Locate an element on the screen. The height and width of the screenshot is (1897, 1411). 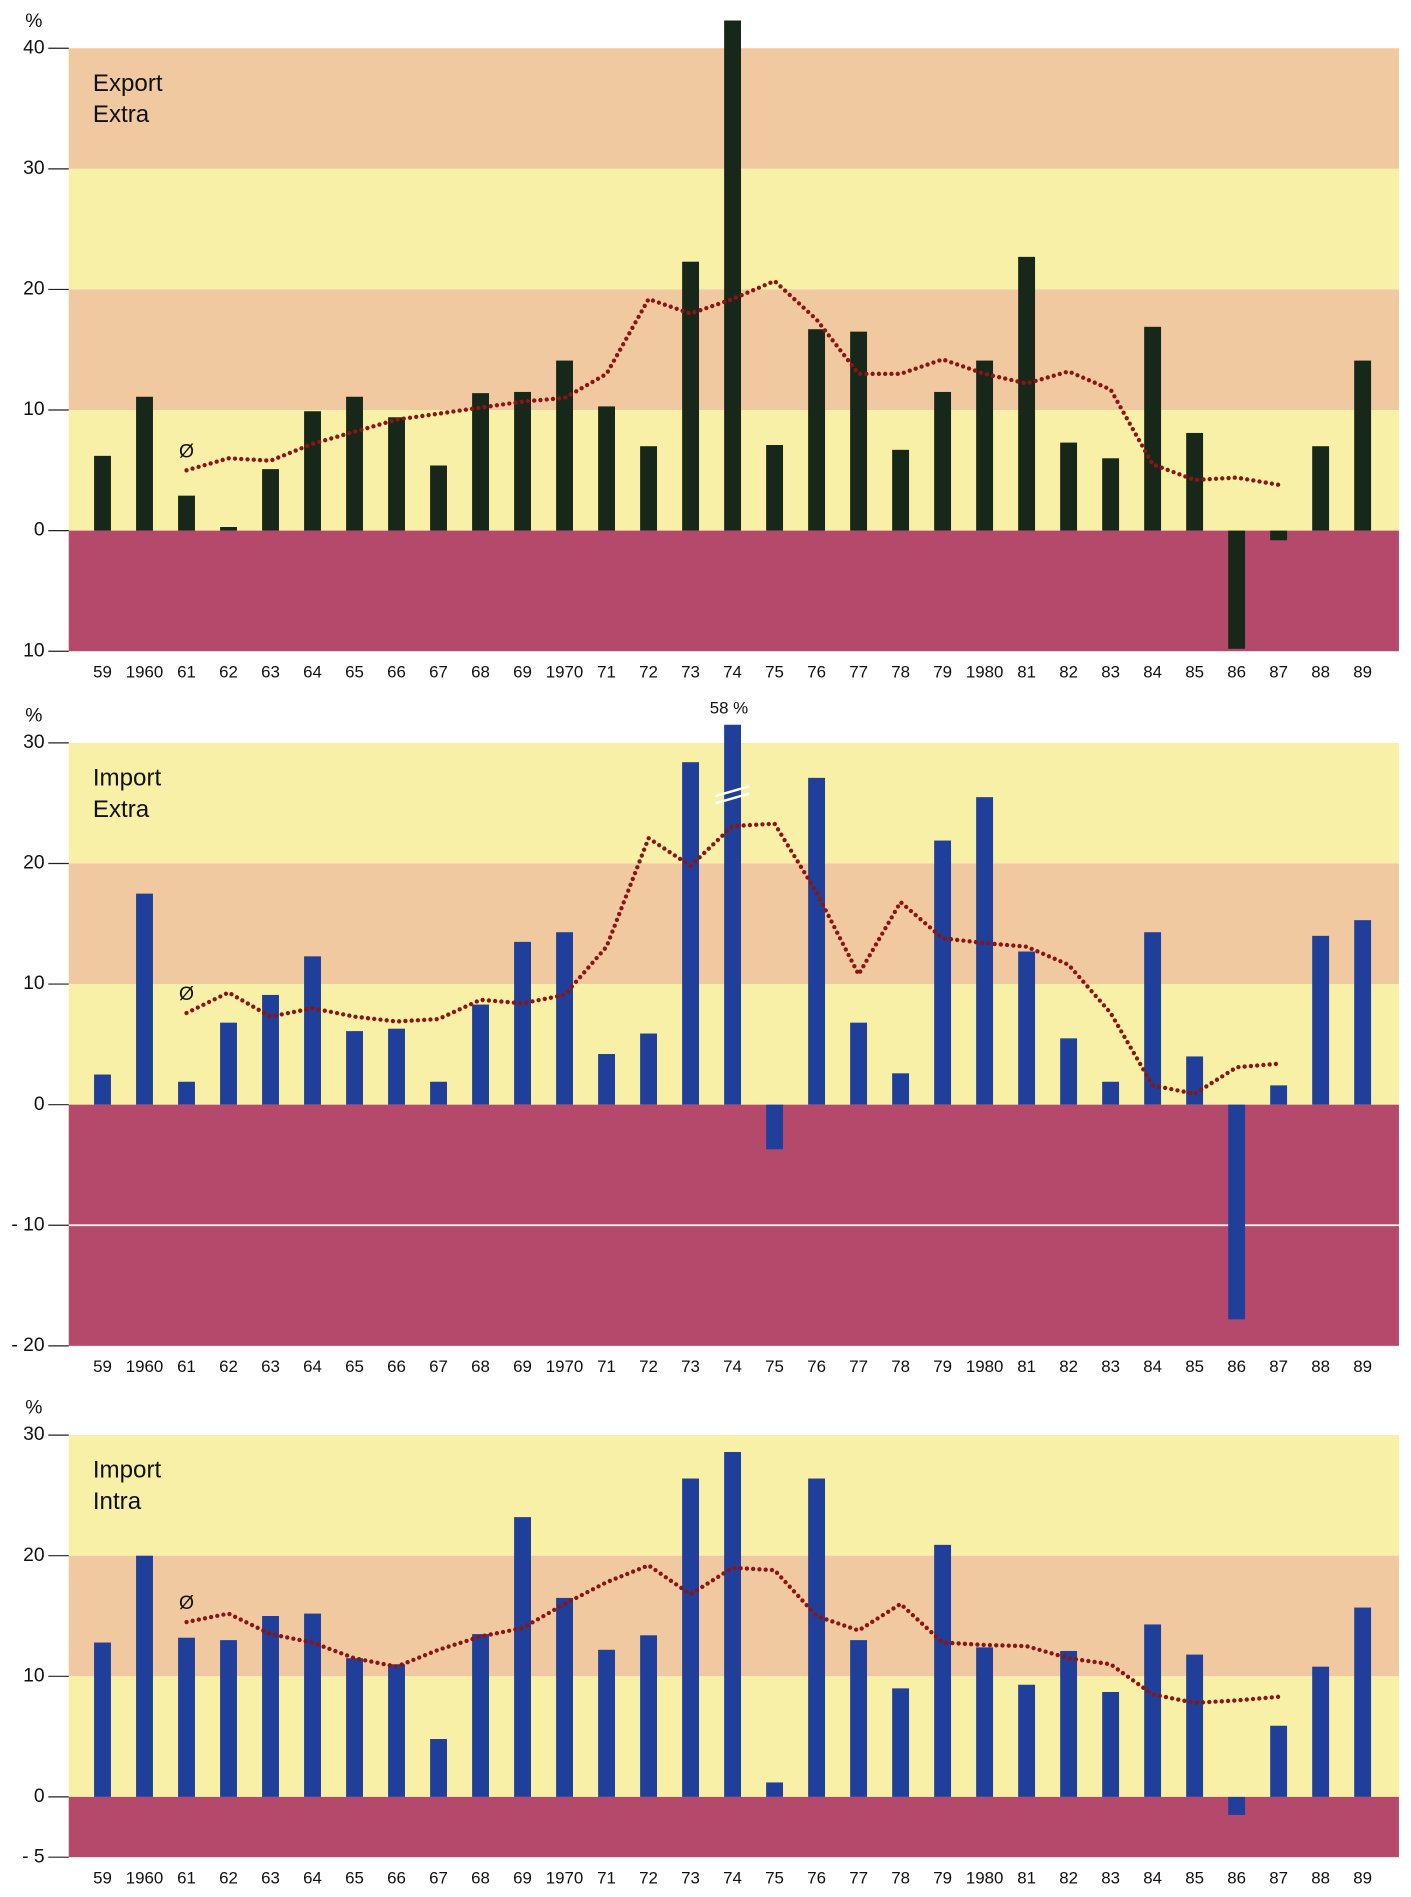
x-tick-label: 72 is located at coordinates (648, 1877).